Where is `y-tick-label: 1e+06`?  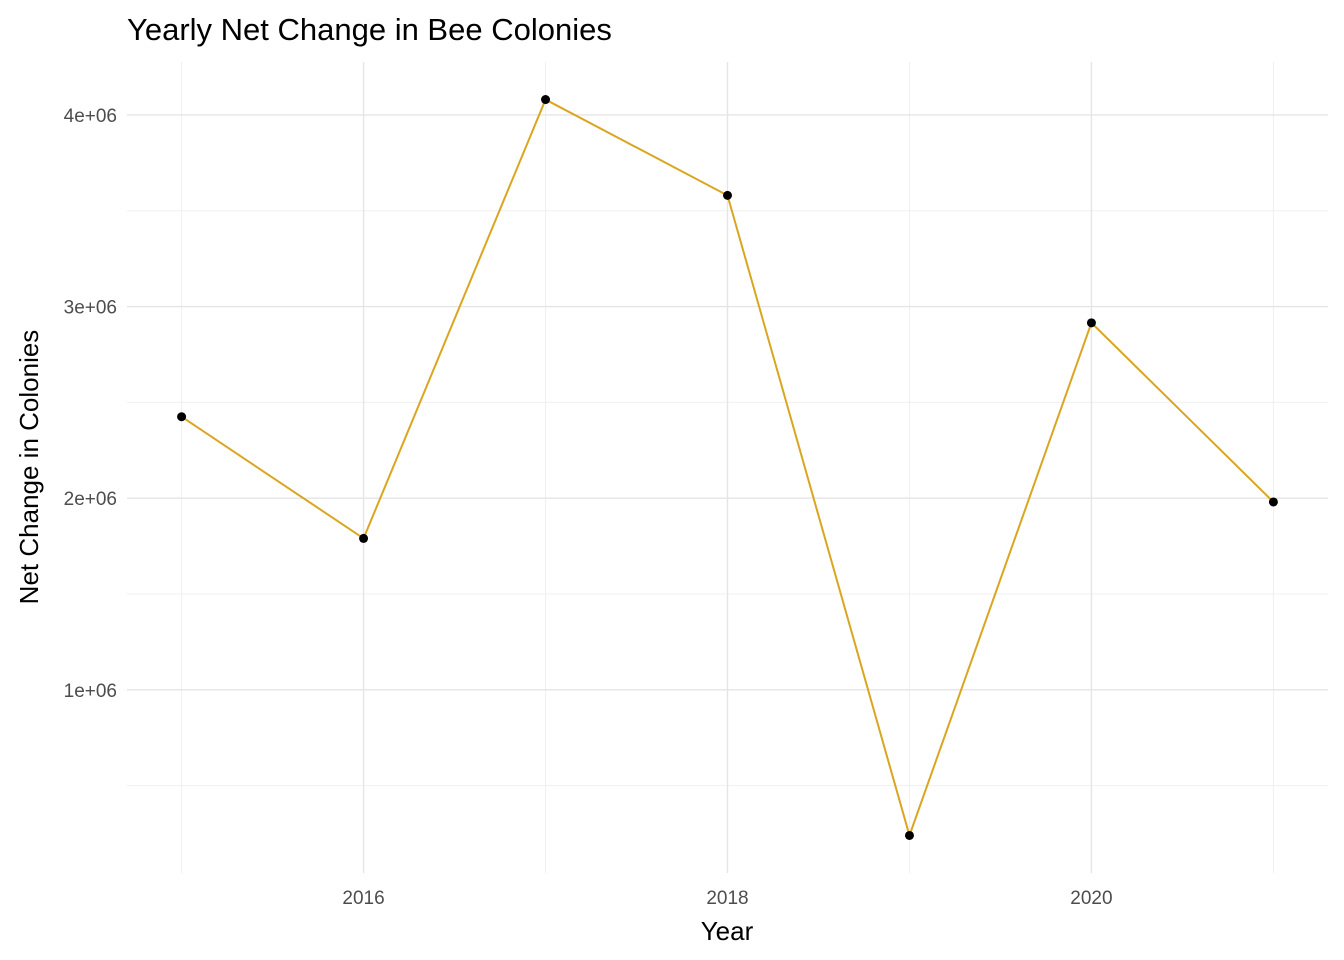
y-tick-label: 1e+06 is located at coordinates (90, 691).